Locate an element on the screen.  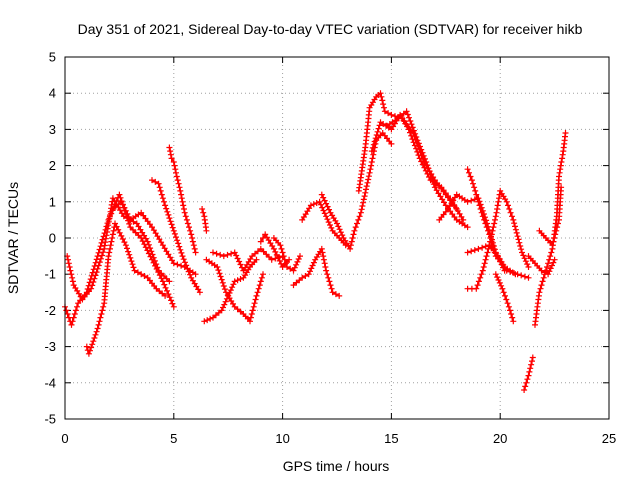
y-tick-label: 3 is located at coordinates (52, 129).